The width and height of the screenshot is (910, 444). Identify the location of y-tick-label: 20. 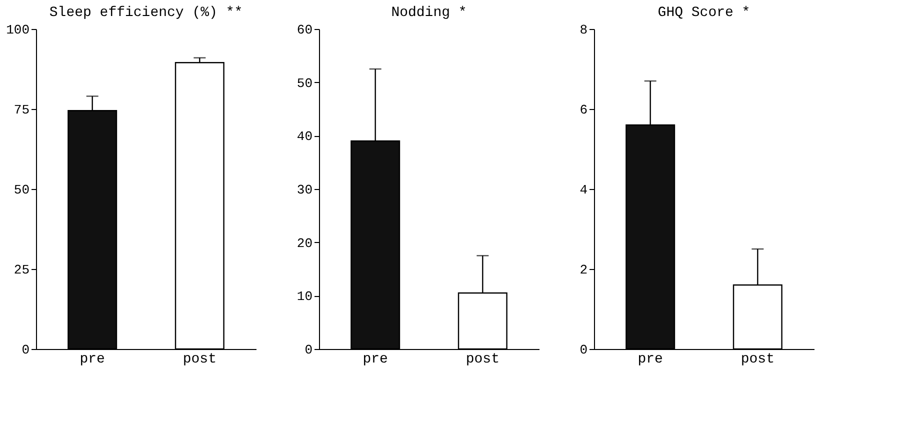
(304, 243).